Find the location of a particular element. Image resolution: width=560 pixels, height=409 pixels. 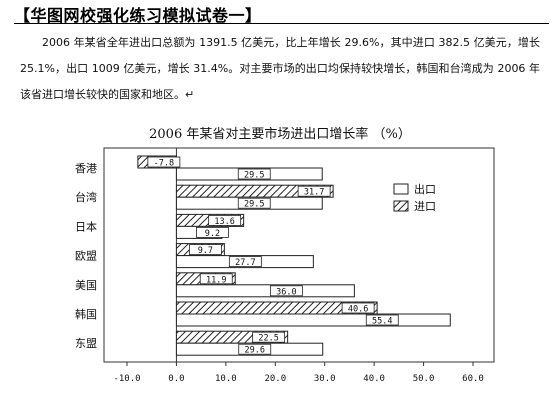

export-value-label: 55.4 is located at coordinates (382, 322).